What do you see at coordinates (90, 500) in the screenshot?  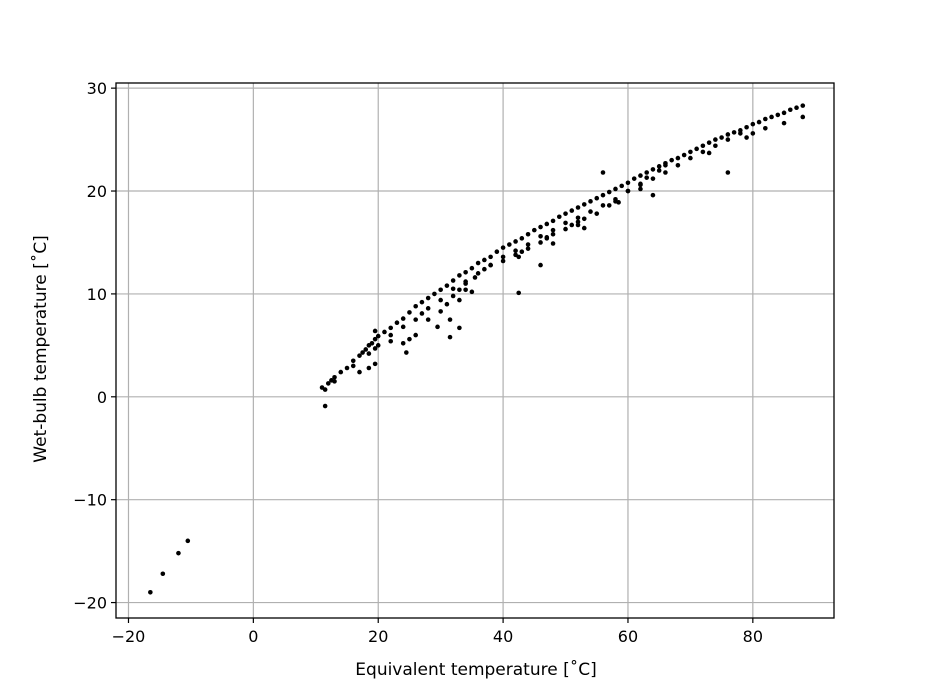 I see `y-tick-label: −10` at bounding box center [90, 500].